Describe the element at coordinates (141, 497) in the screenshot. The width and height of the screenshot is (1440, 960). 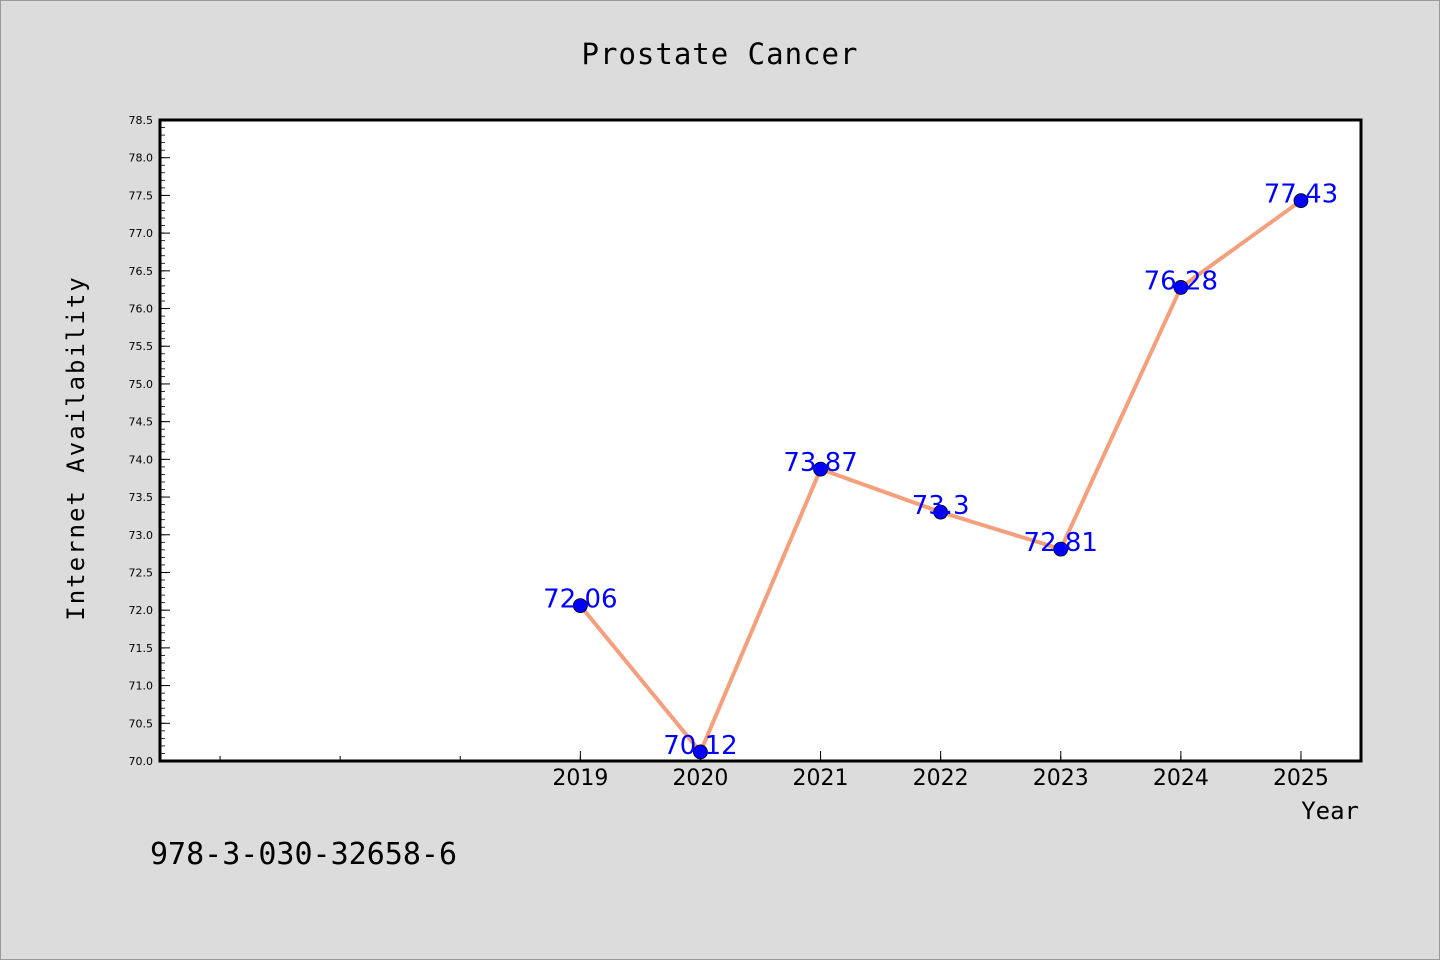
I see `y-tick-label: 73.5` at that location.